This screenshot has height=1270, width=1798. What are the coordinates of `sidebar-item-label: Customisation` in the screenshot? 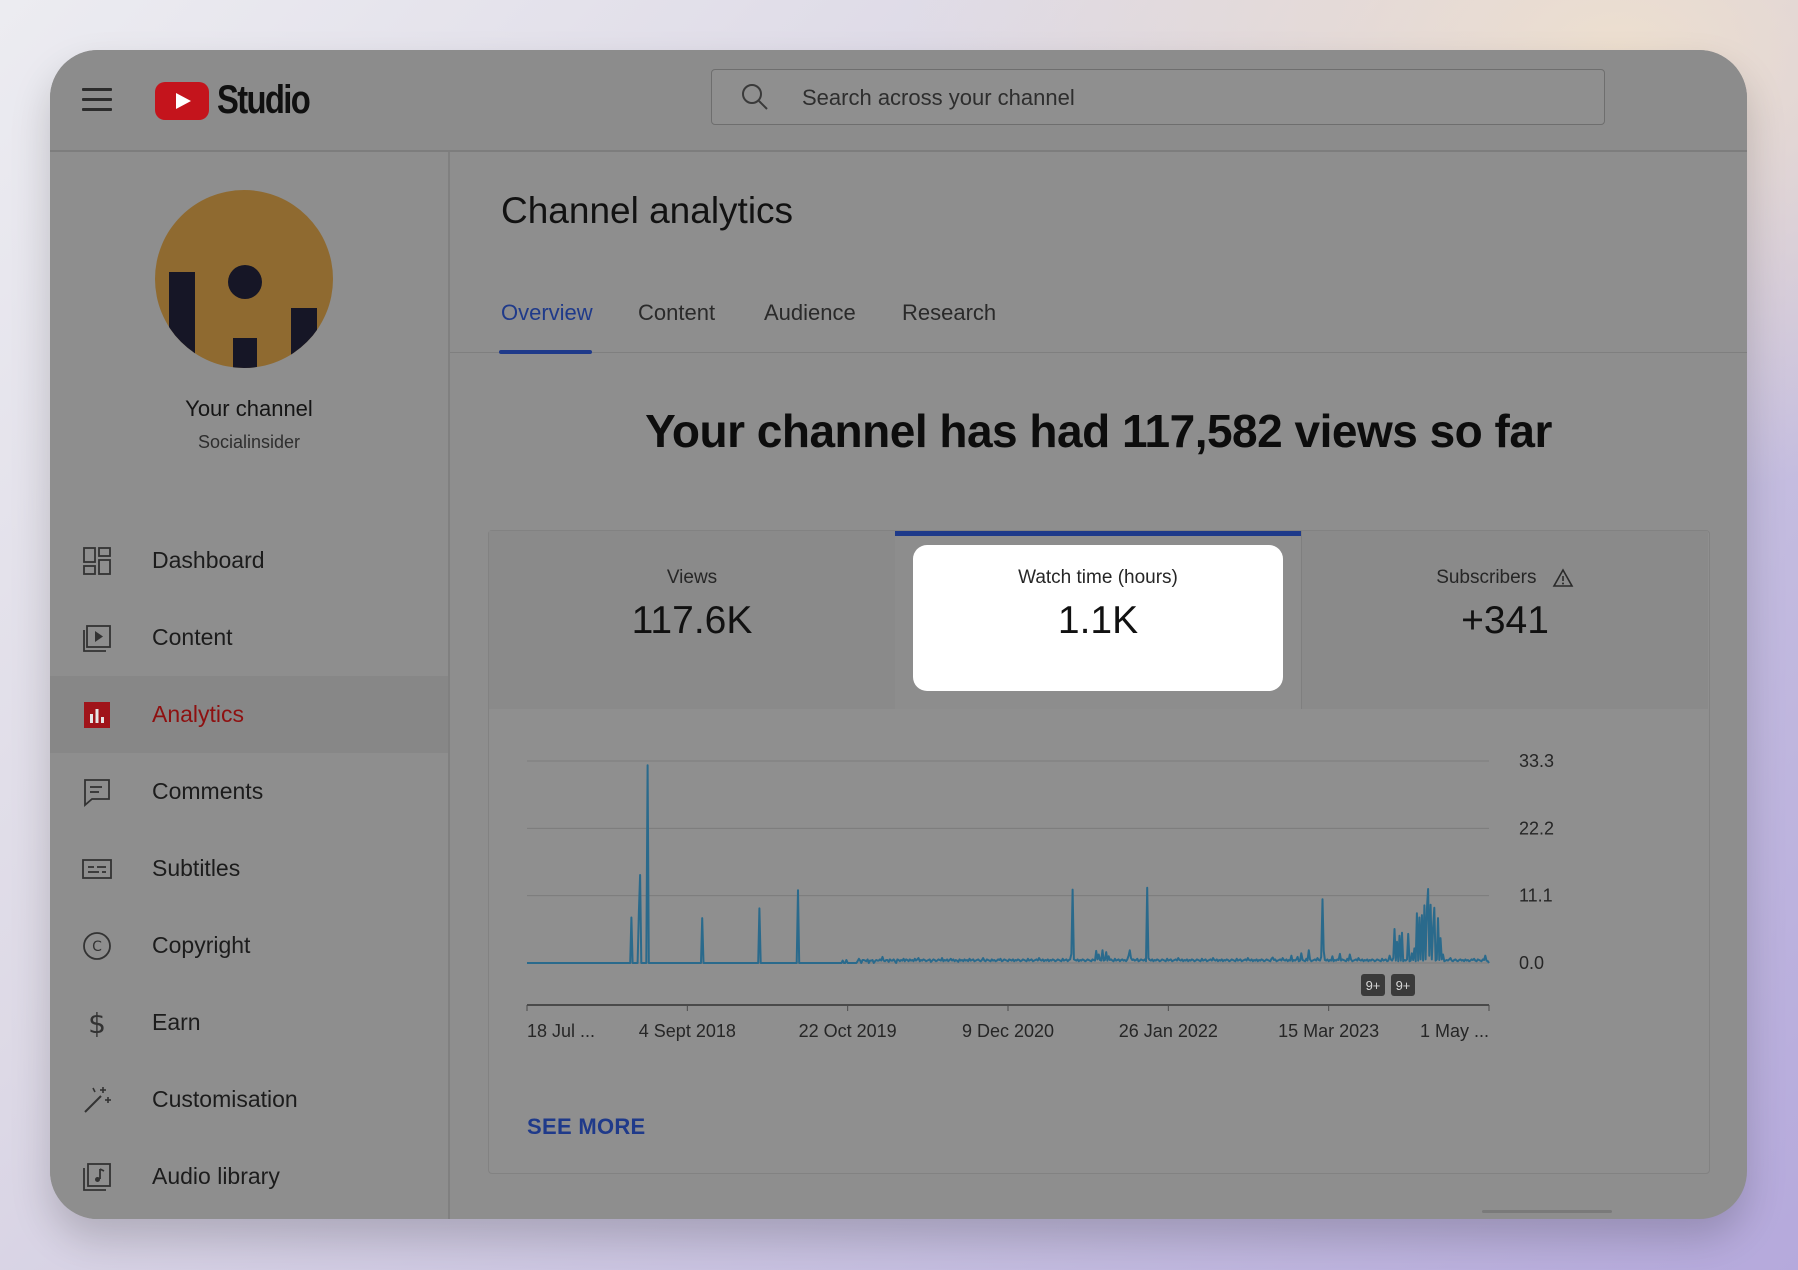 It's located at (225, 1099).